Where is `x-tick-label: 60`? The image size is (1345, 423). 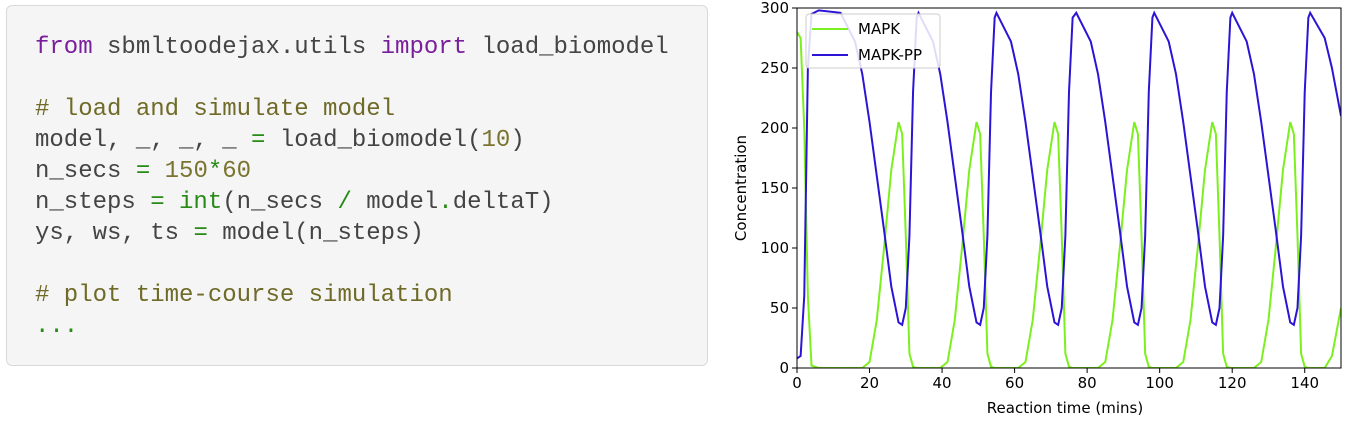 x-tick-label: 60 is located at coordinates (1014, 383).